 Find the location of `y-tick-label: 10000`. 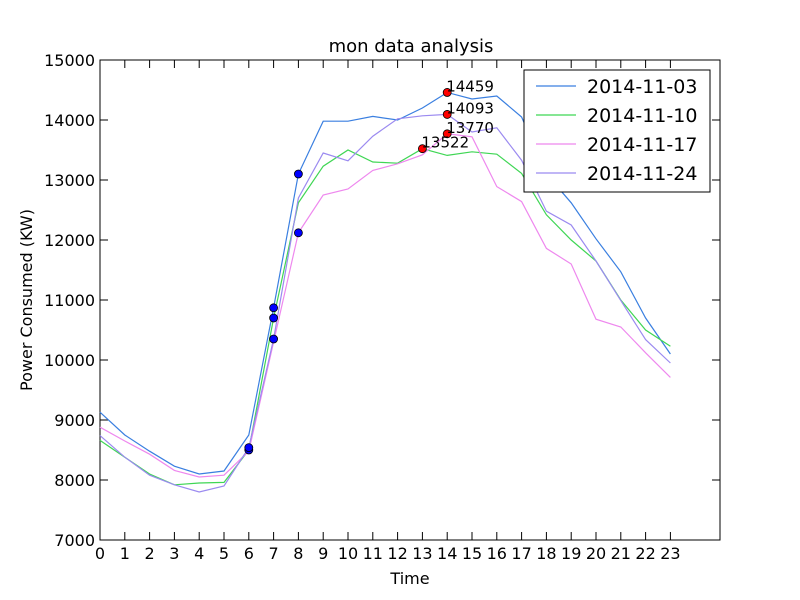

y-tick-label: 10000 is located at coordinates (69, 360).